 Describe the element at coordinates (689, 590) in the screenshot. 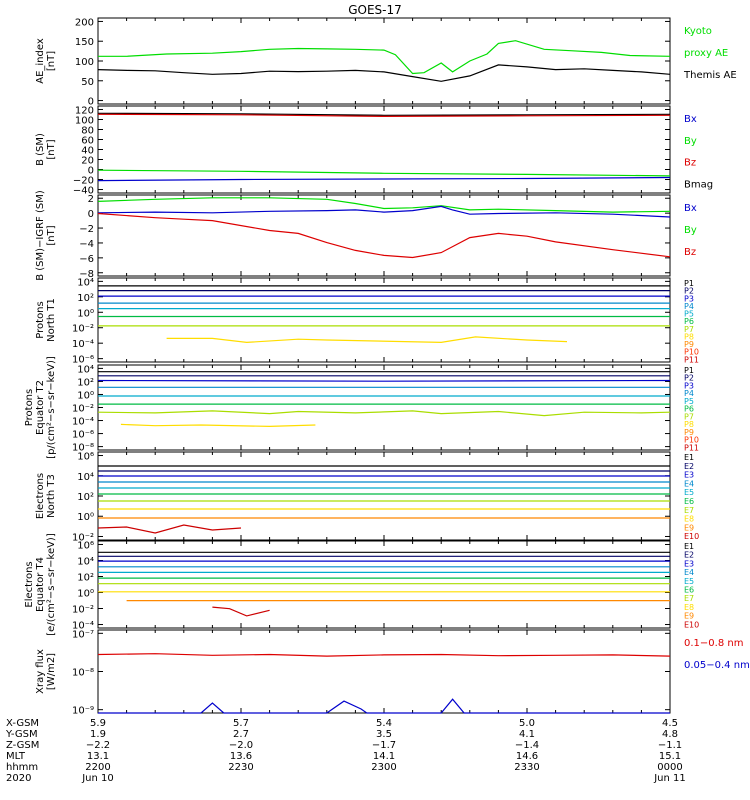

I see `legend-entry: E6` at that location.